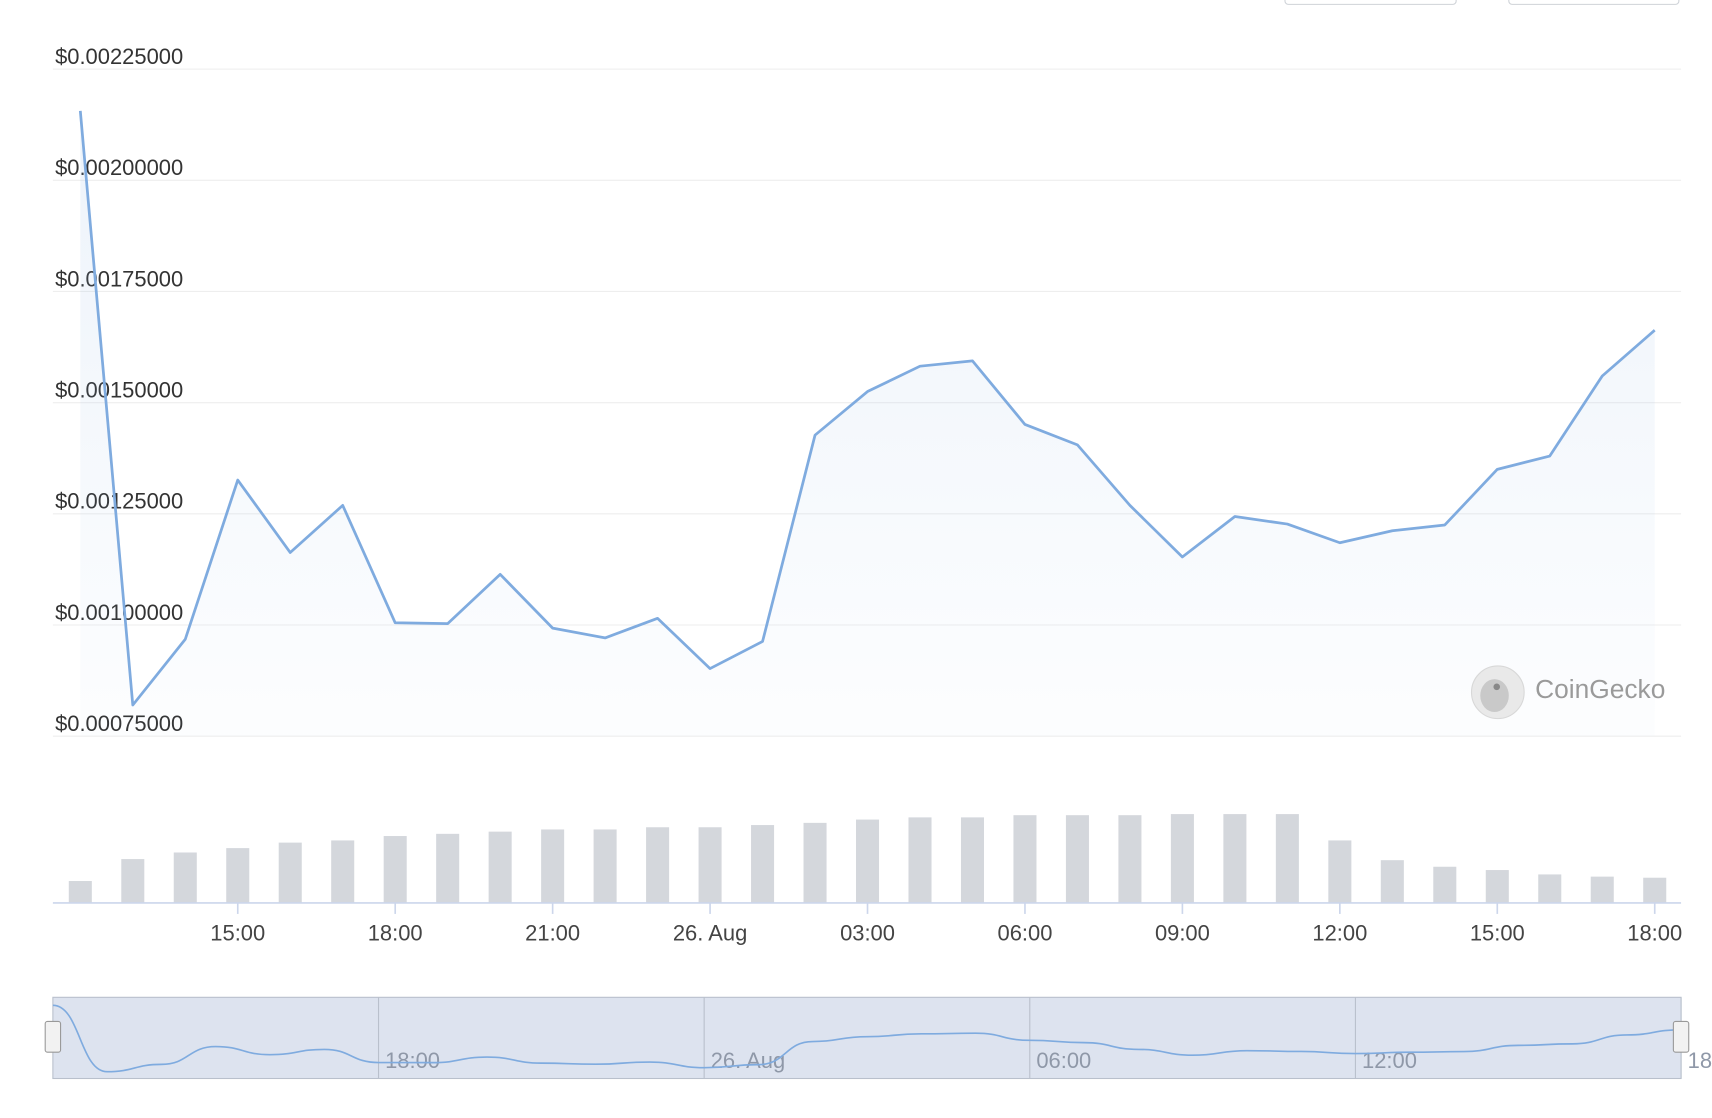 Image resolution: width=1712 pixels, height=1118 pixels. I want to click on navigator, so click(867, 1038).